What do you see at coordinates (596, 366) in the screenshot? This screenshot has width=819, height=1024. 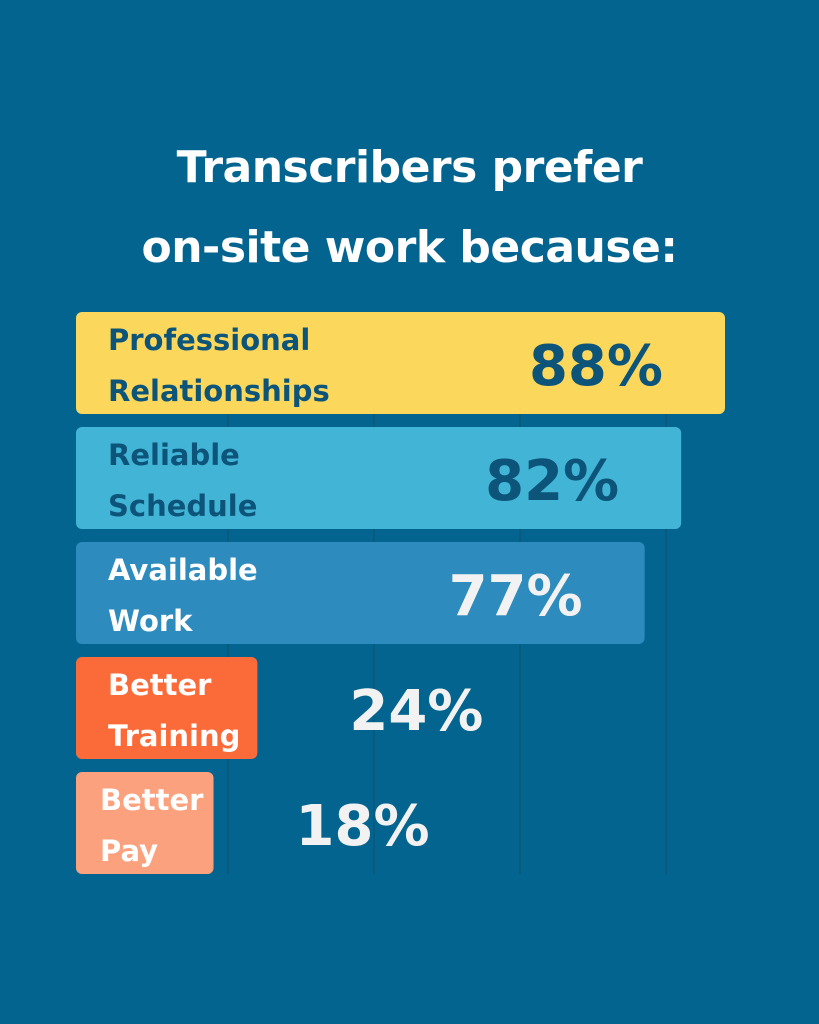 I see `value-label-1: 88%` at bounding box center [596, 366].